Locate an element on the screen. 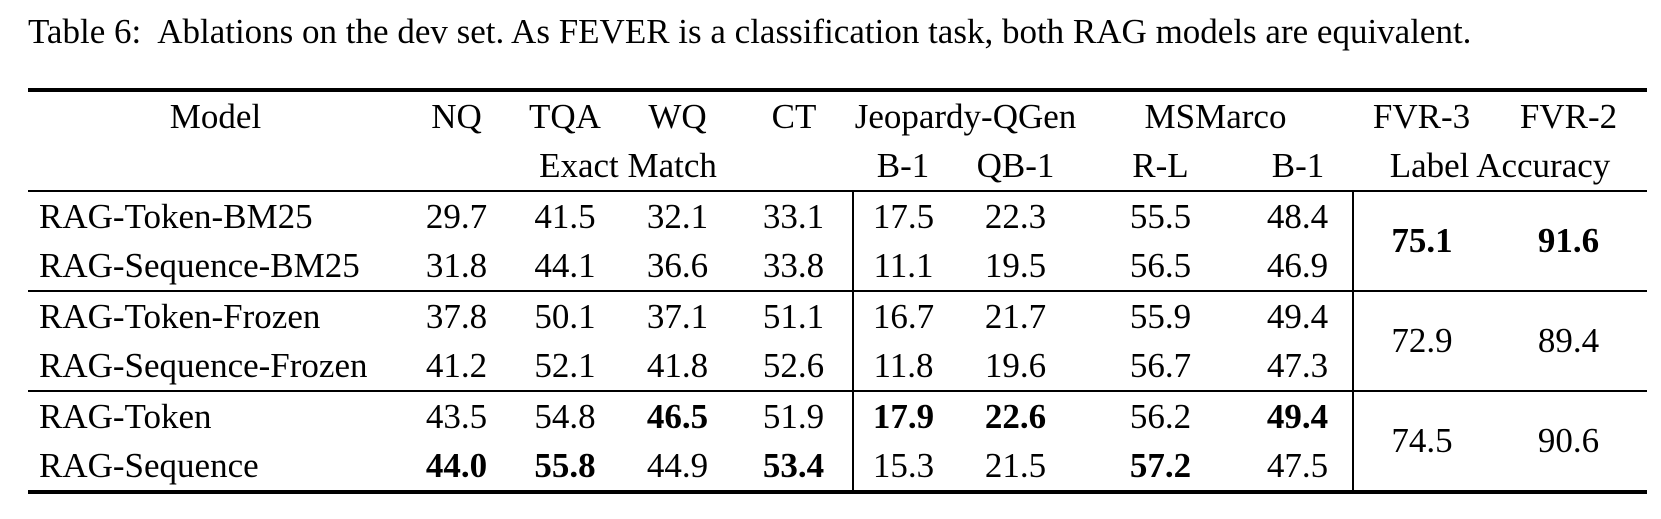 Image resolution: width=1661 pixels, height=519 pixels. metric-cell: 33.8 is located at coordinates (794, 266).